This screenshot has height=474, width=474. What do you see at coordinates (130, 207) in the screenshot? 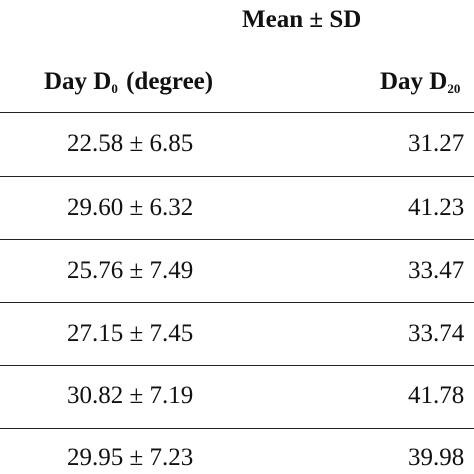
I see `cell-day-d0: 29.60 ± 6.32` at bounding box center [130, 207].